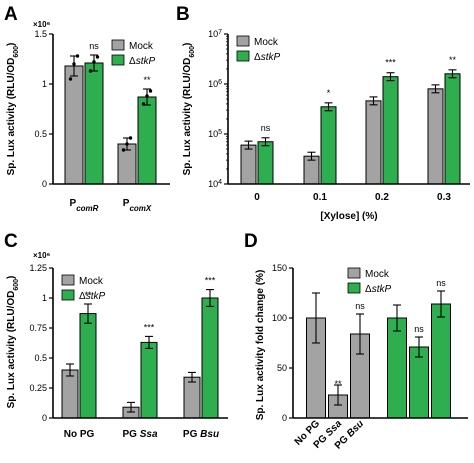  I want to click on panel-c-ytick-label: 1.25, so click(38, 268).